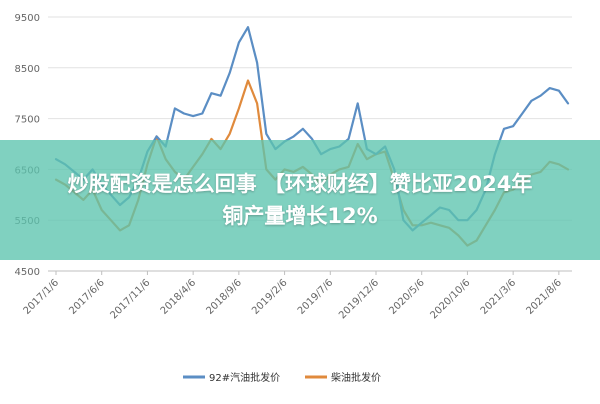  I want to click on legend-label: 柴油批发价, so click(356, 377).